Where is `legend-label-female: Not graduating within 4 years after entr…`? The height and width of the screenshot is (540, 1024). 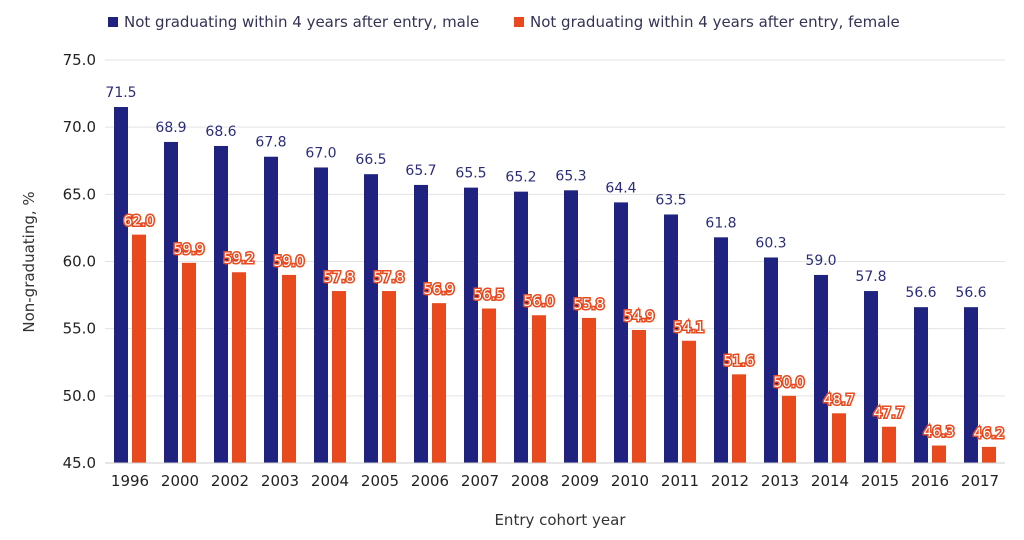 legend-label-female: Not graduating within 4 years after entr… is located at coordinates (715, 22).